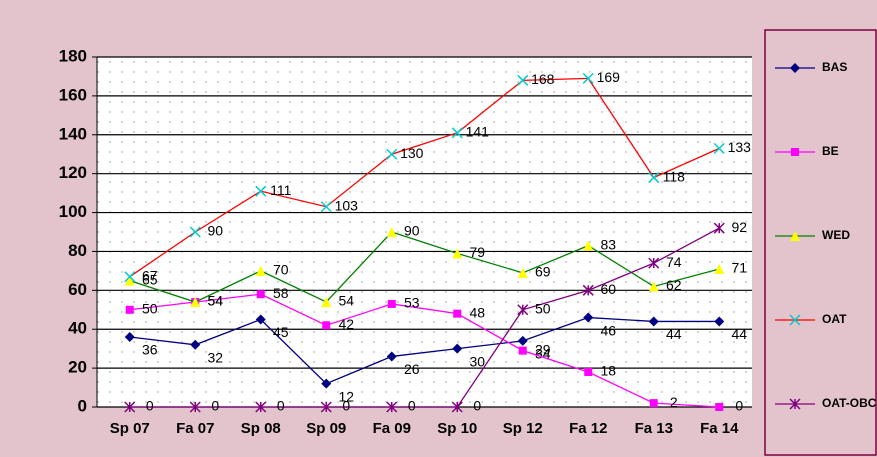 The width and height of the screenshot is (877, 457). What do you see at coordinates (457, 428) in the screenshot?
I see `x-tick-label: Sp 10` at bounding box center [457, 428].